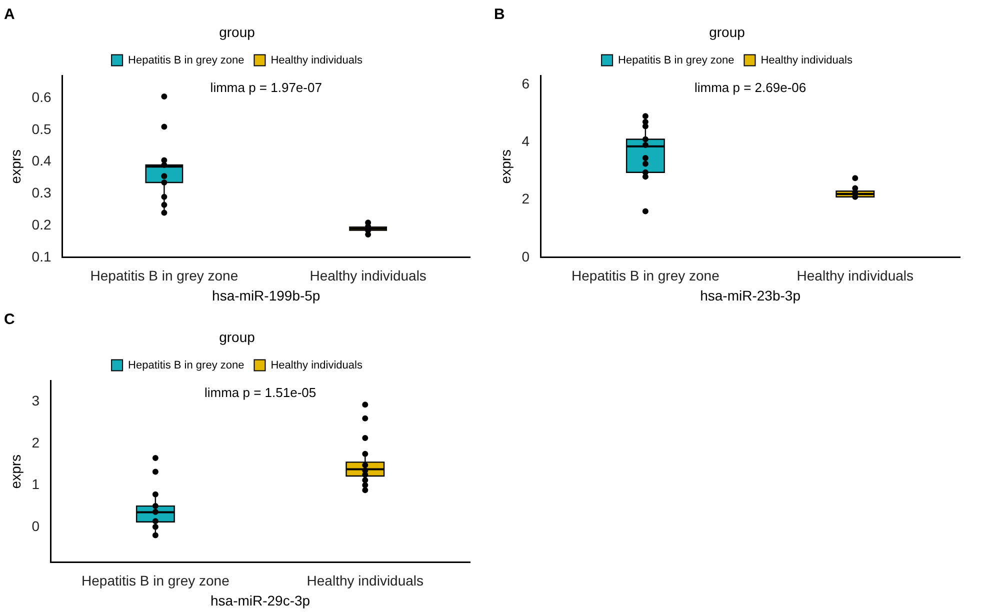 This screenshot has height=616, width=982. Describe the element at coordinates (260, 600) in the screenshot. I see `x-axis-title: hsa-miR-29c-3p` at that location.